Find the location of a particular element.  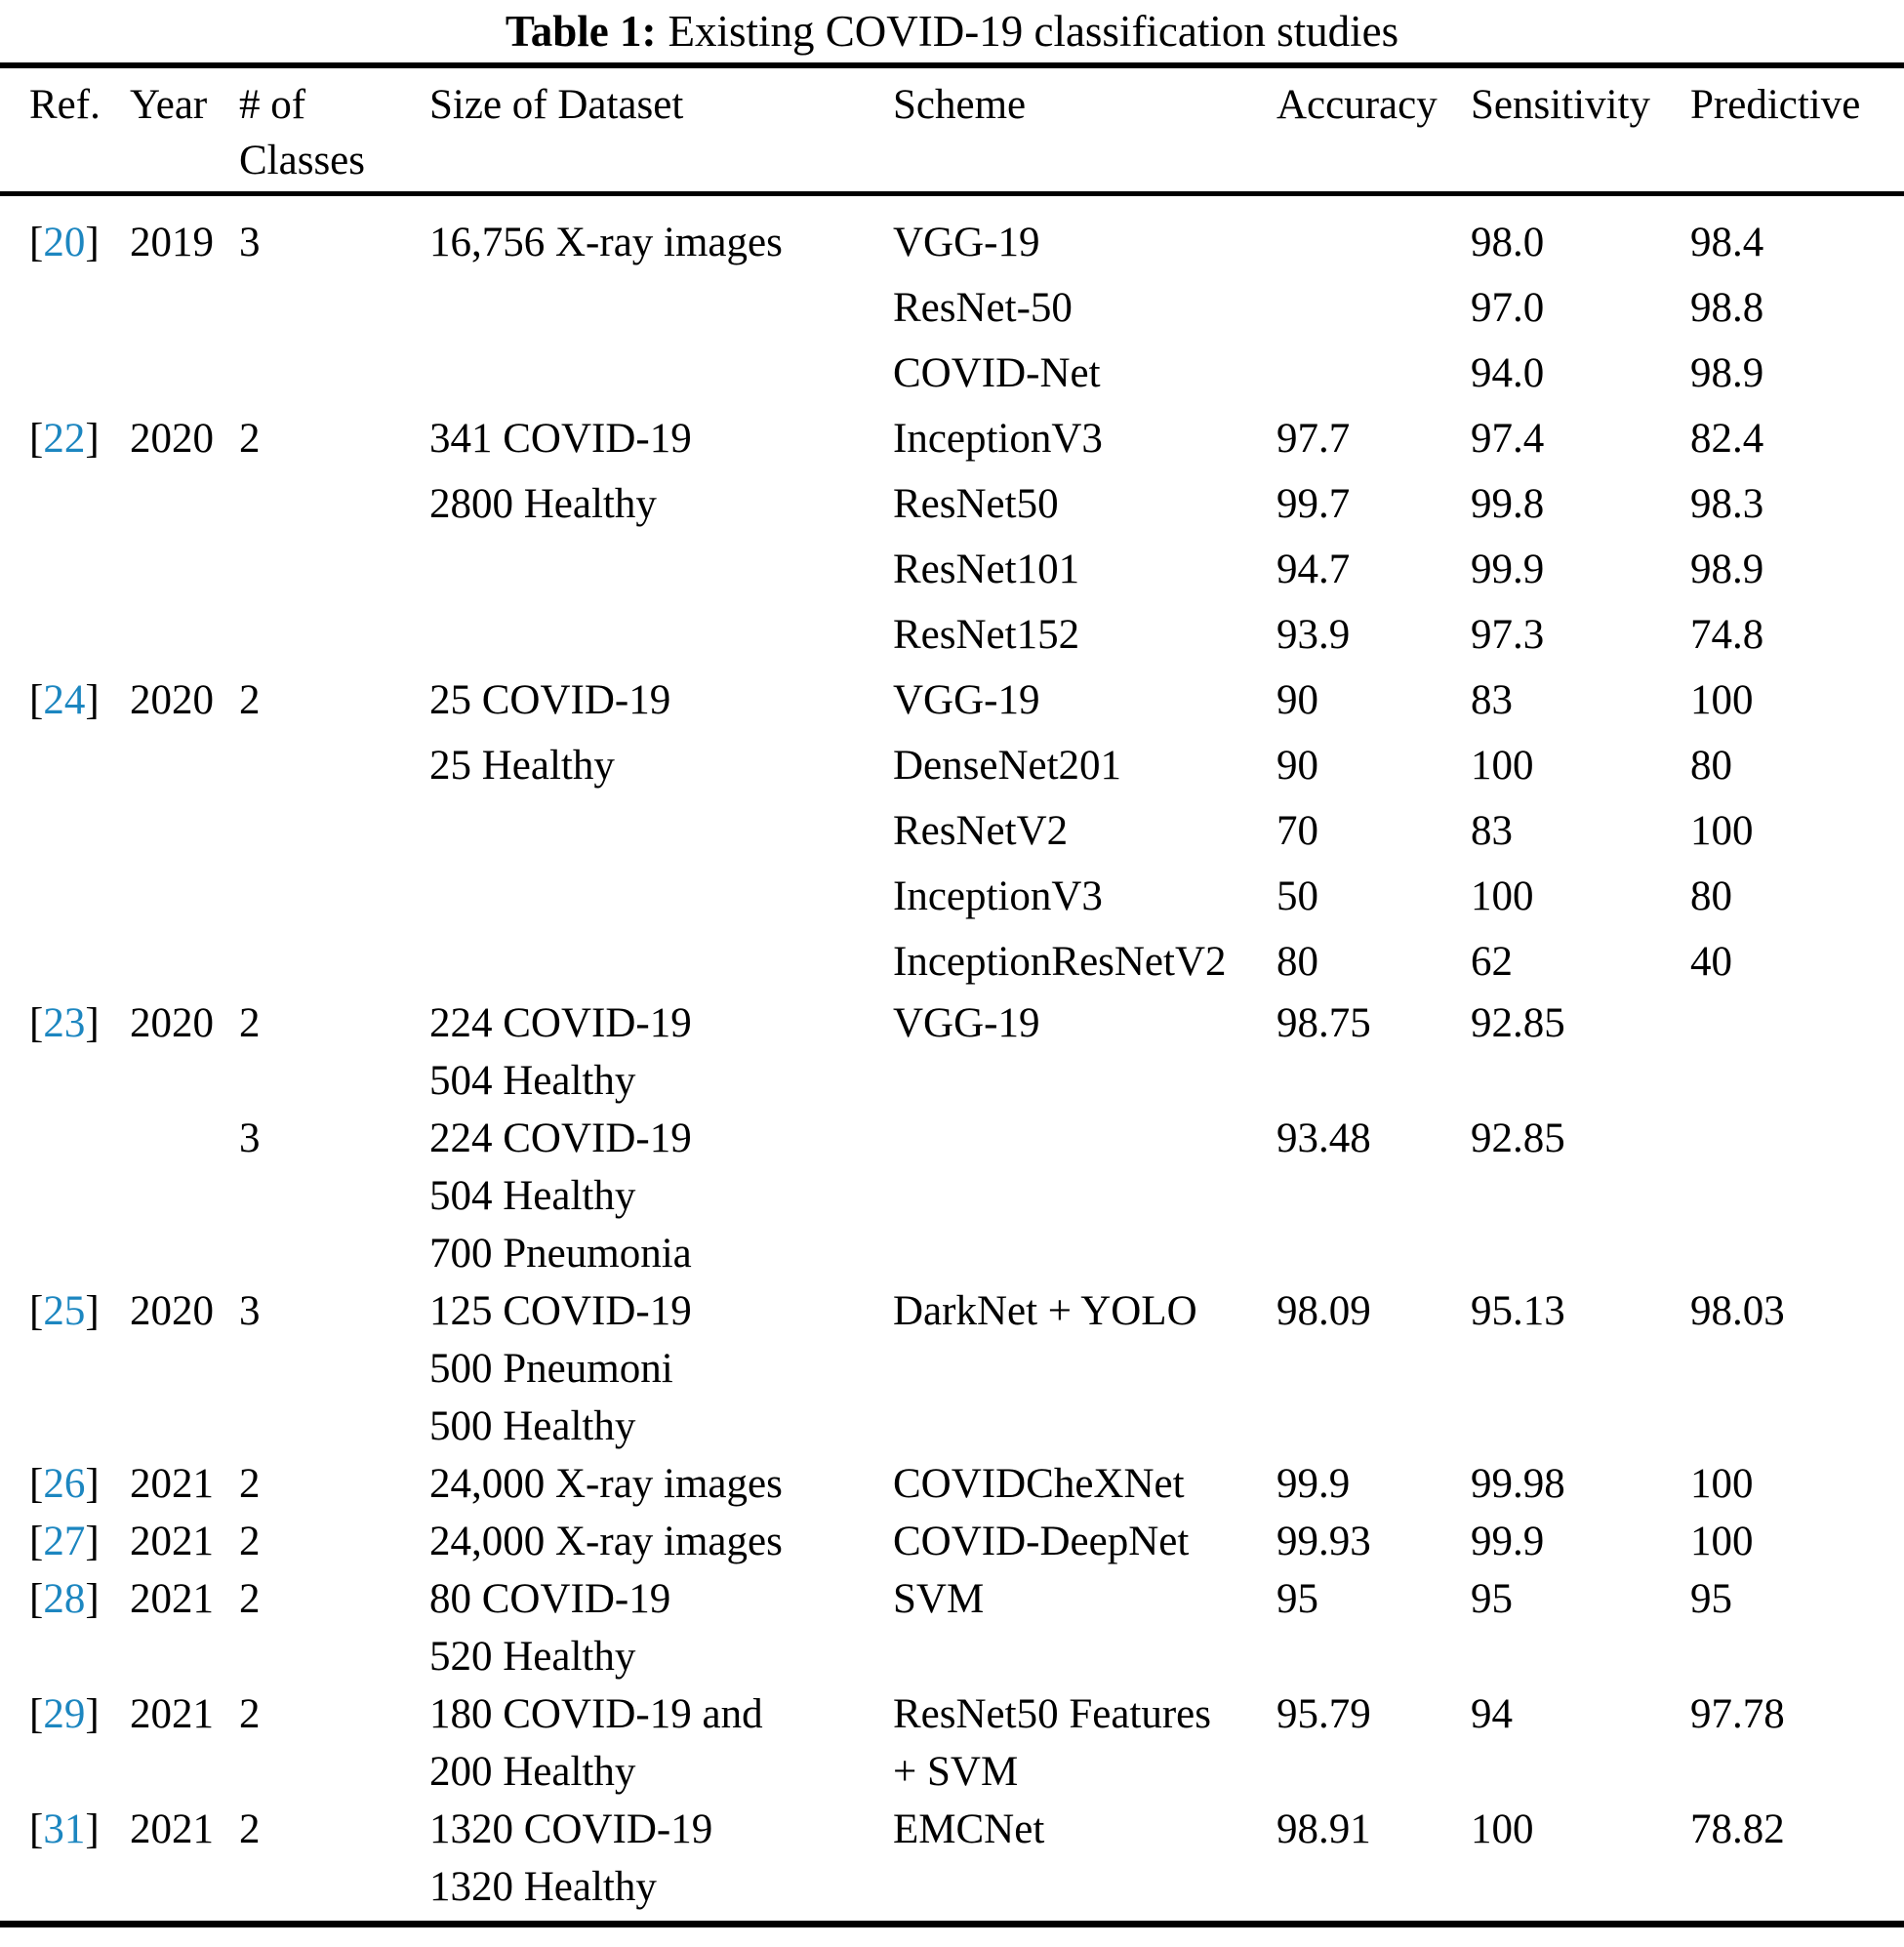

cell-predictive: 97.78 is located at coordinates (1737, 1714).